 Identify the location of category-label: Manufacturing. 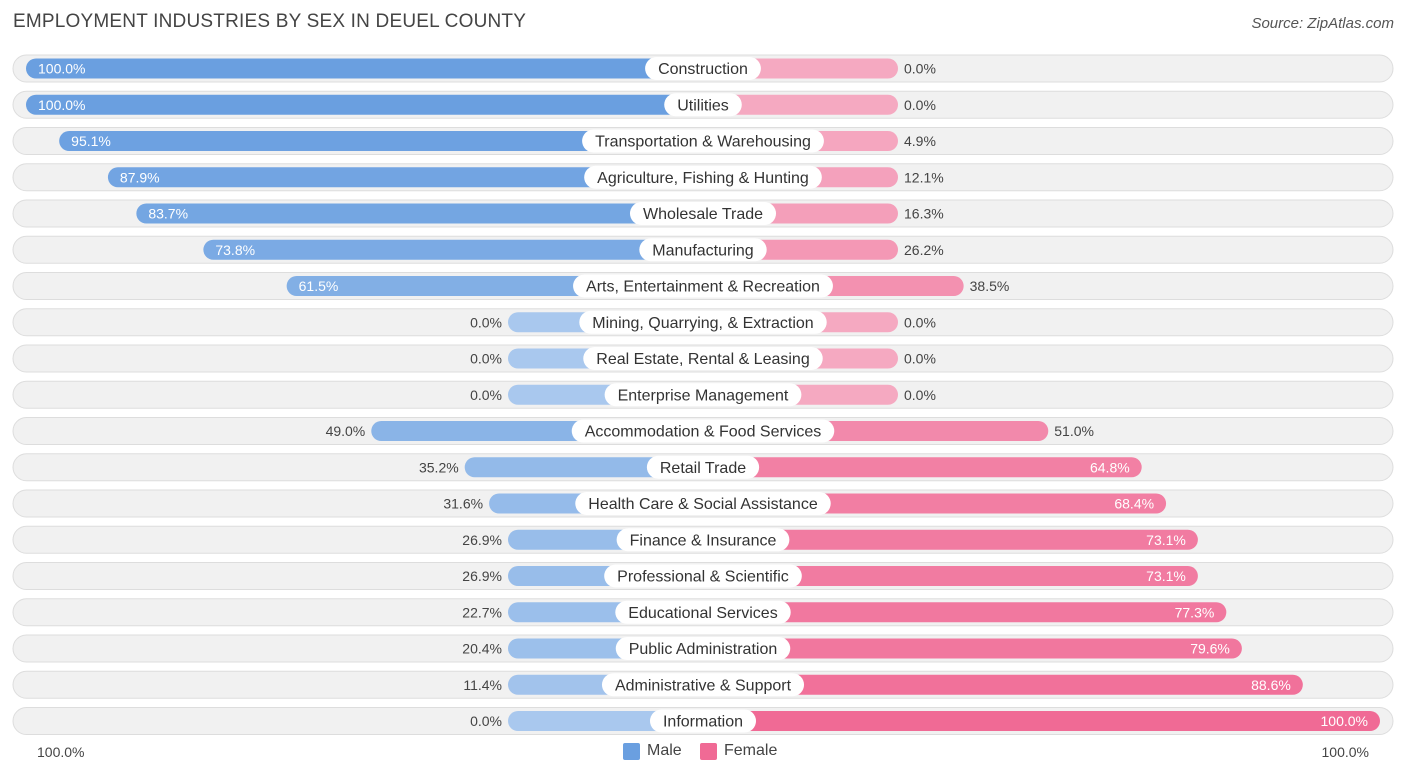
(702, 250).